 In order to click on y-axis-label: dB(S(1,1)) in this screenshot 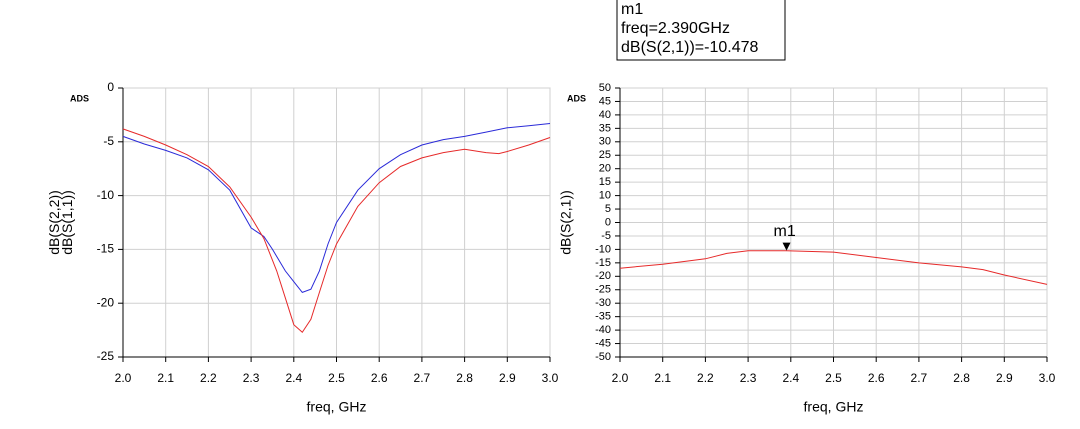, I will do `click(67, 222)`.